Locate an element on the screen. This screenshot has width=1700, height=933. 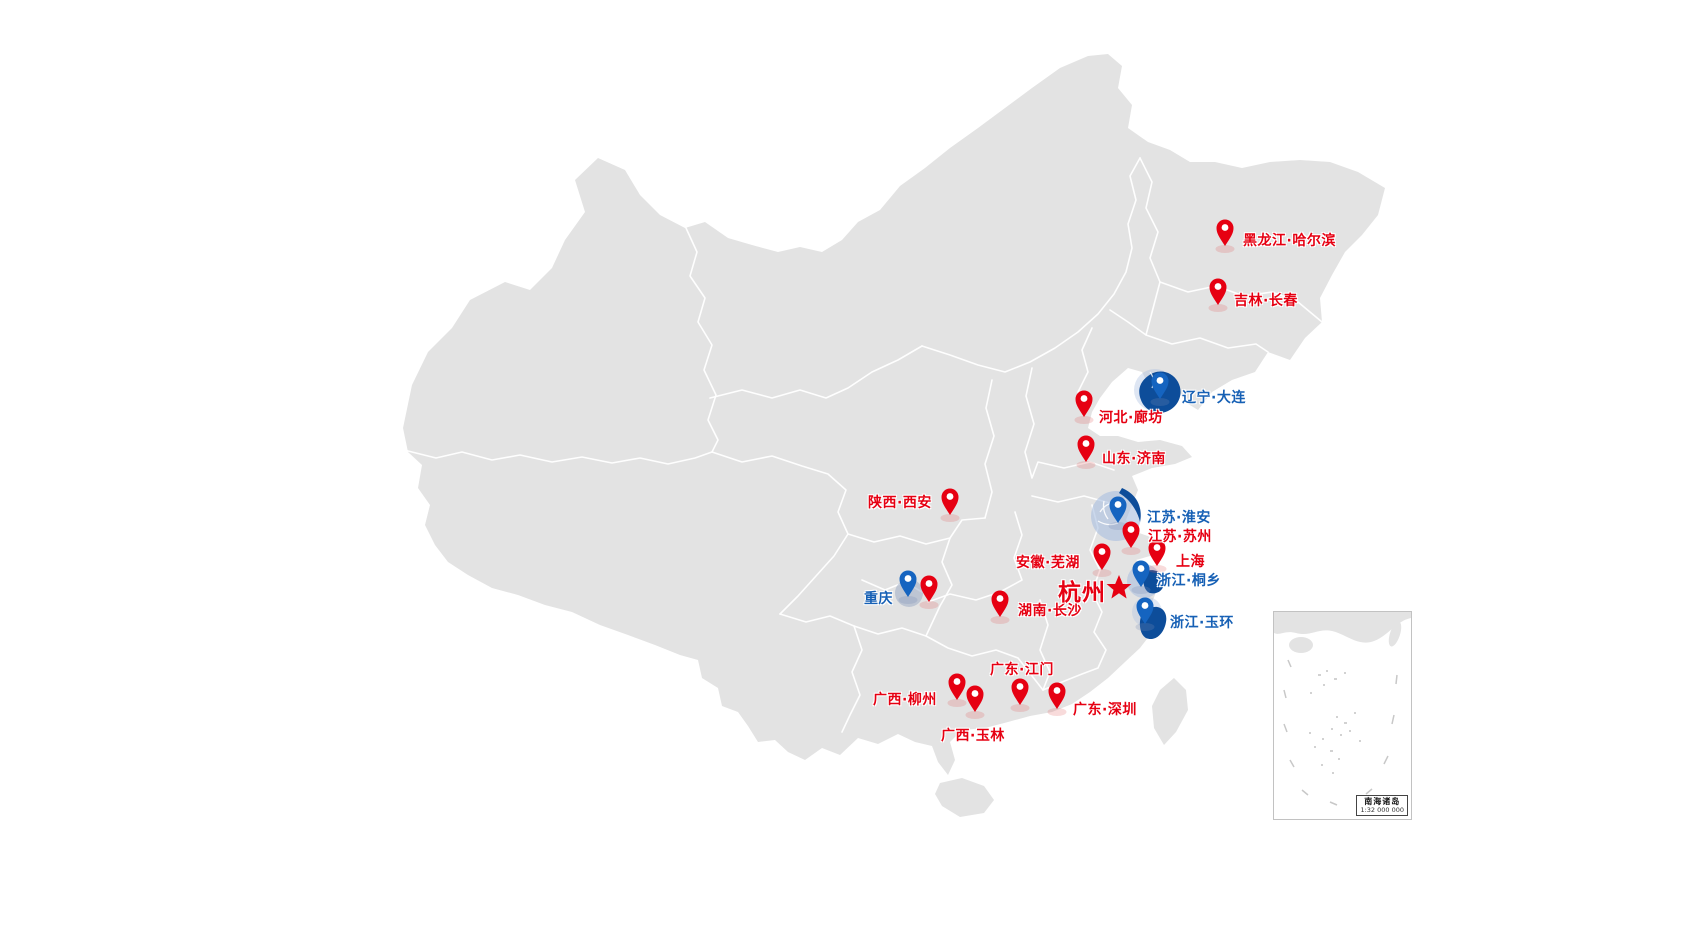
label-shanghai: 上海 is located at coordinates (1190, 562).